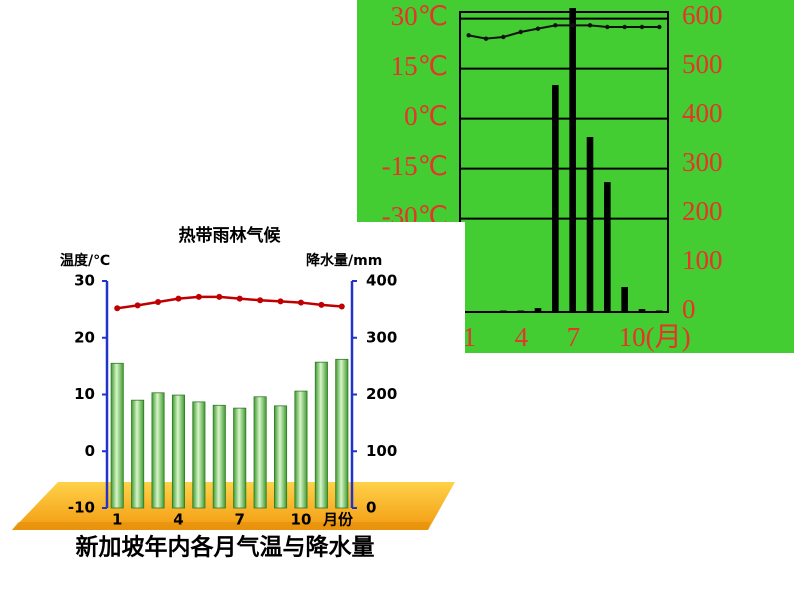 This screenshot has height=596, width=794. I want to click on y-tick-label: -10, so click(81, 508).